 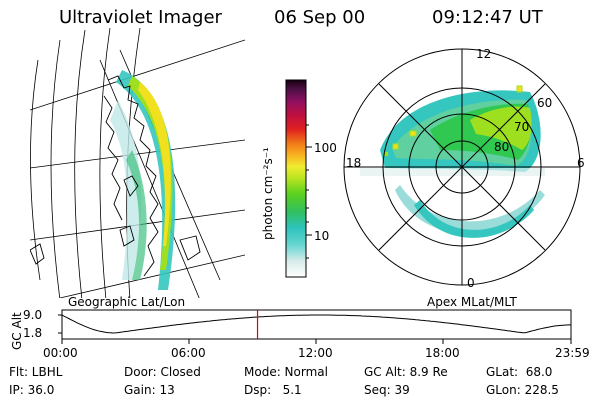 I want to click on timeline-y-tick-9: 9.0, so click(x=33, y=315).